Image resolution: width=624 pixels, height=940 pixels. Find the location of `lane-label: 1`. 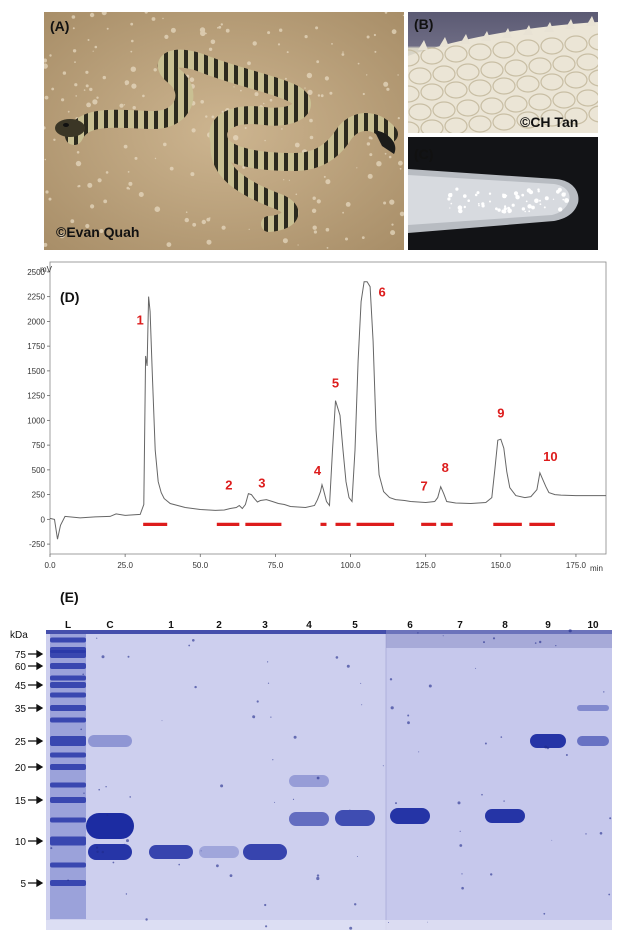

lane-label: 1 is located at coordinates (171, 625).